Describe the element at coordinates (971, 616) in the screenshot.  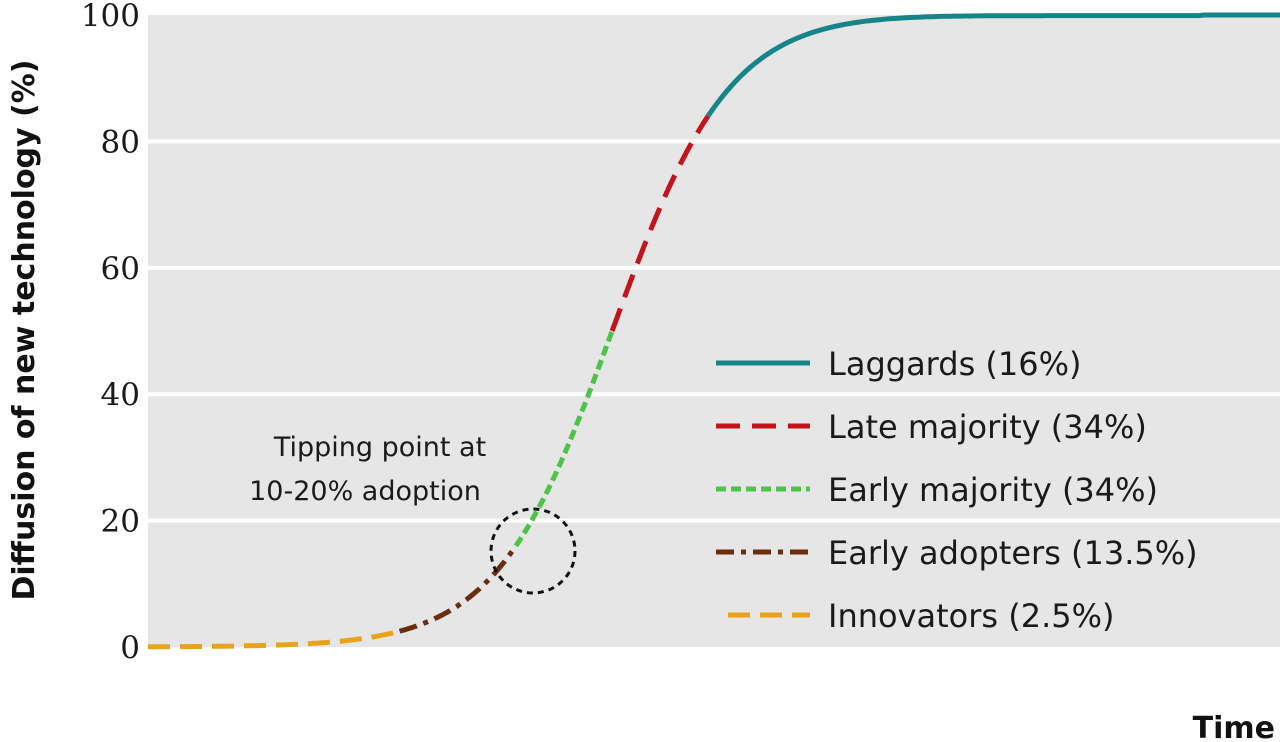
I see `legend-label-4: Innovators (2.5%)` at that location.